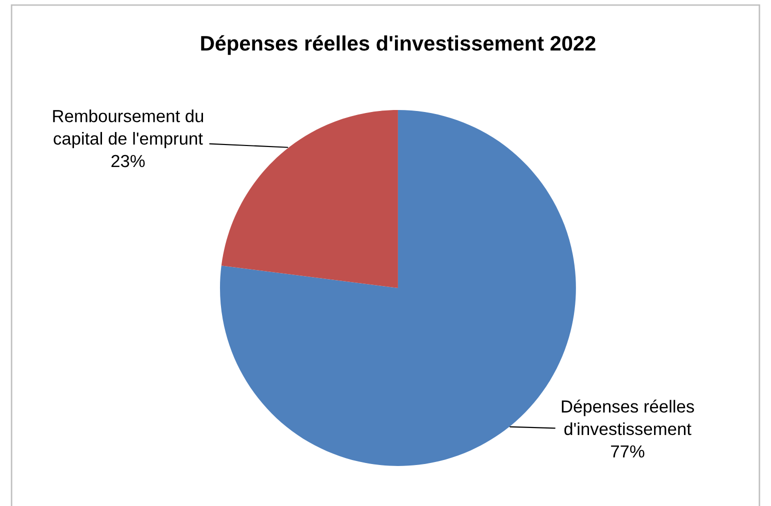 The image size is (771, 506). I want to click on data-label: 23%, so click(128, 161).